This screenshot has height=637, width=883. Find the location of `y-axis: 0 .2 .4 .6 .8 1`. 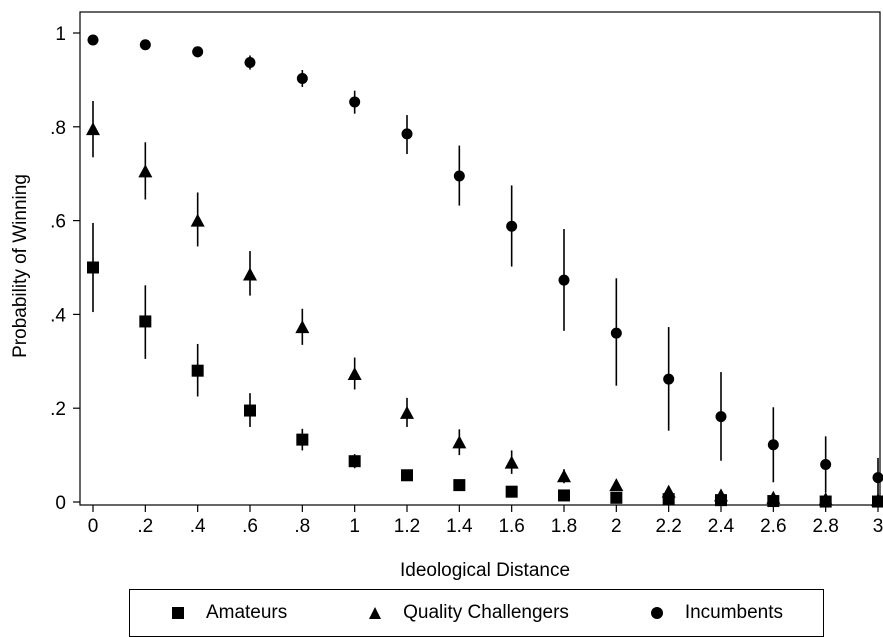

y-axis: 0 .2 .4 .6 .8 1 is located at coordinates (65, 269).